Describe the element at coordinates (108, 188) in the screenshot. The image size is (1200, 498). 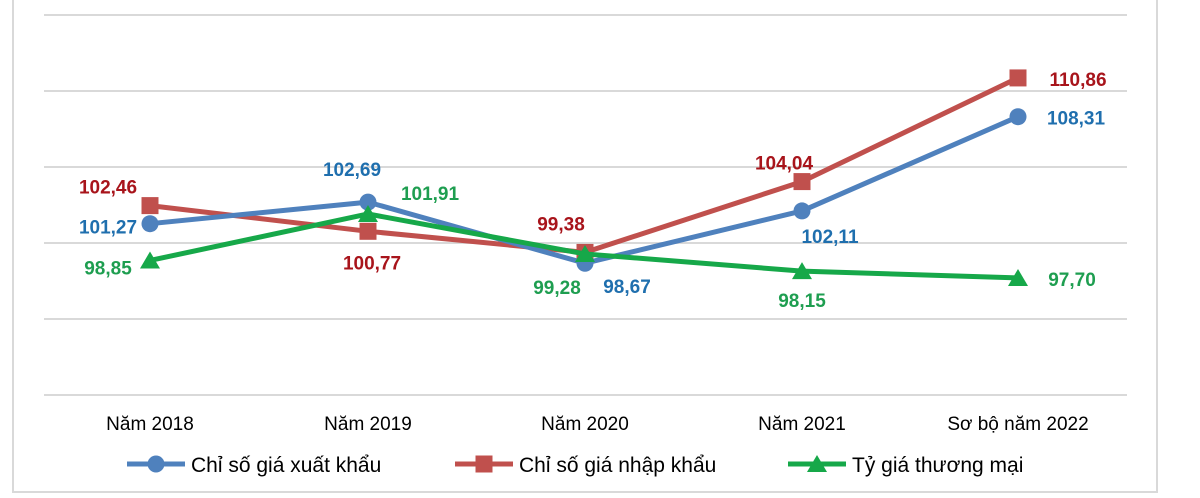
I see `data-label: 102,46` at that location.